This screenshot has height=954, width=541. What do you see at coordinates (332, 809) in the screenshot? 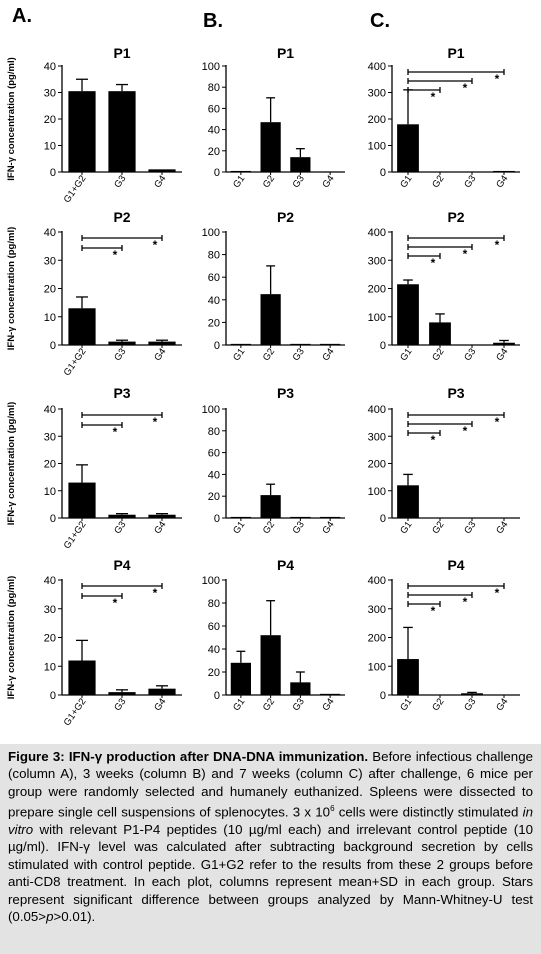
I see `caption-sup: 6` at bounding box center [332, 809].